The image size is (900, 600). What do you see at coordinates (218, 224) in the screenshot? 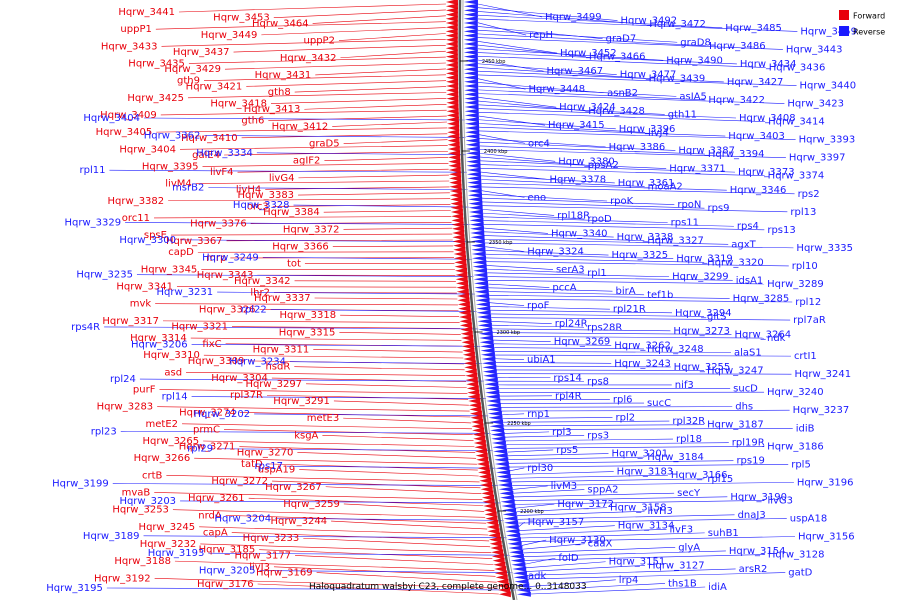
I see `forward-gene-label: Hqrw_3376` at bounding box center [218, 224].